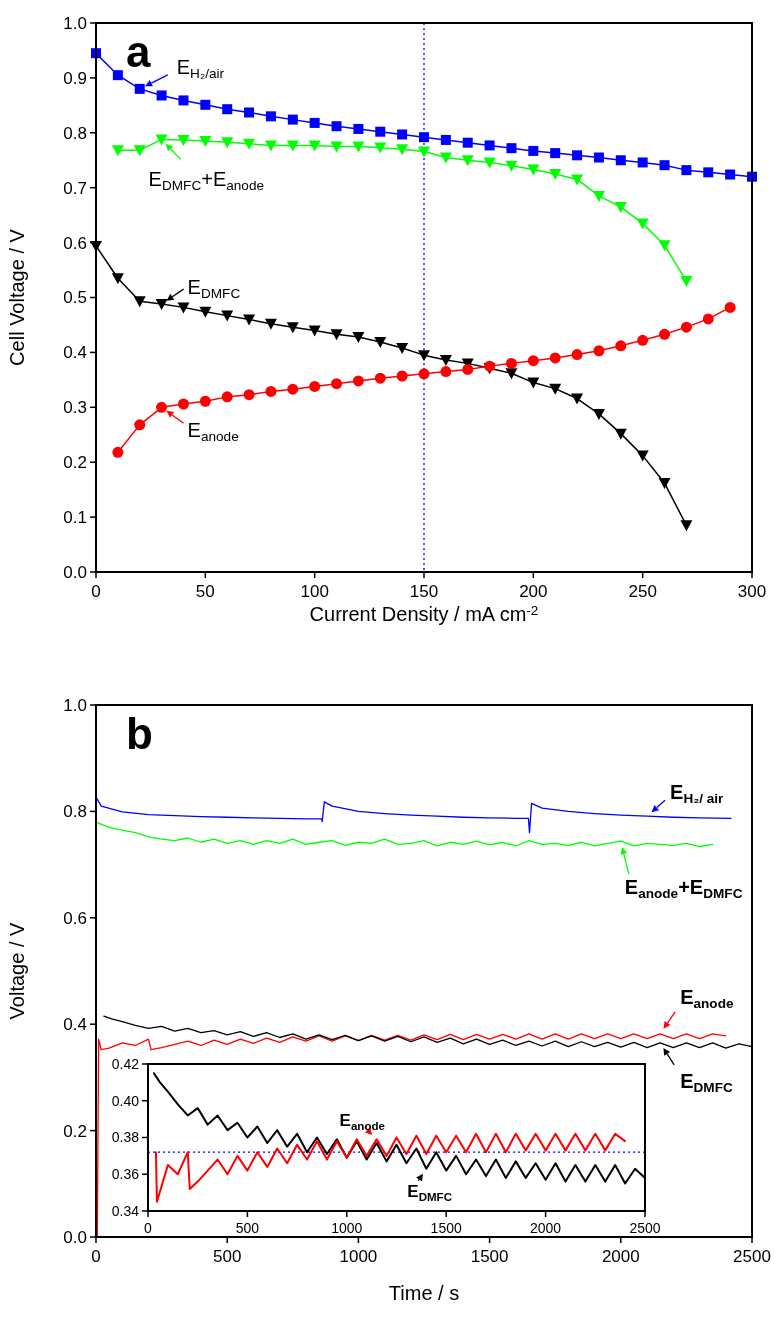  Describe the element at coordinates (314, 591) in the screenshot. I see `x-tick-label: 100` at that location.